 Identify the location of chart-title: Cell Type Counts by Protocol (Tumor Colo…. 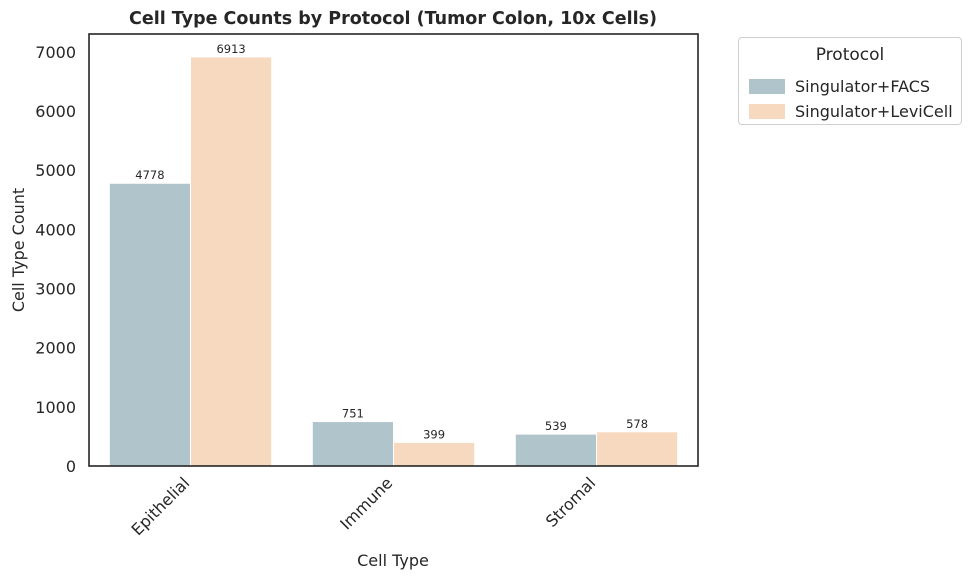
(393, 19).